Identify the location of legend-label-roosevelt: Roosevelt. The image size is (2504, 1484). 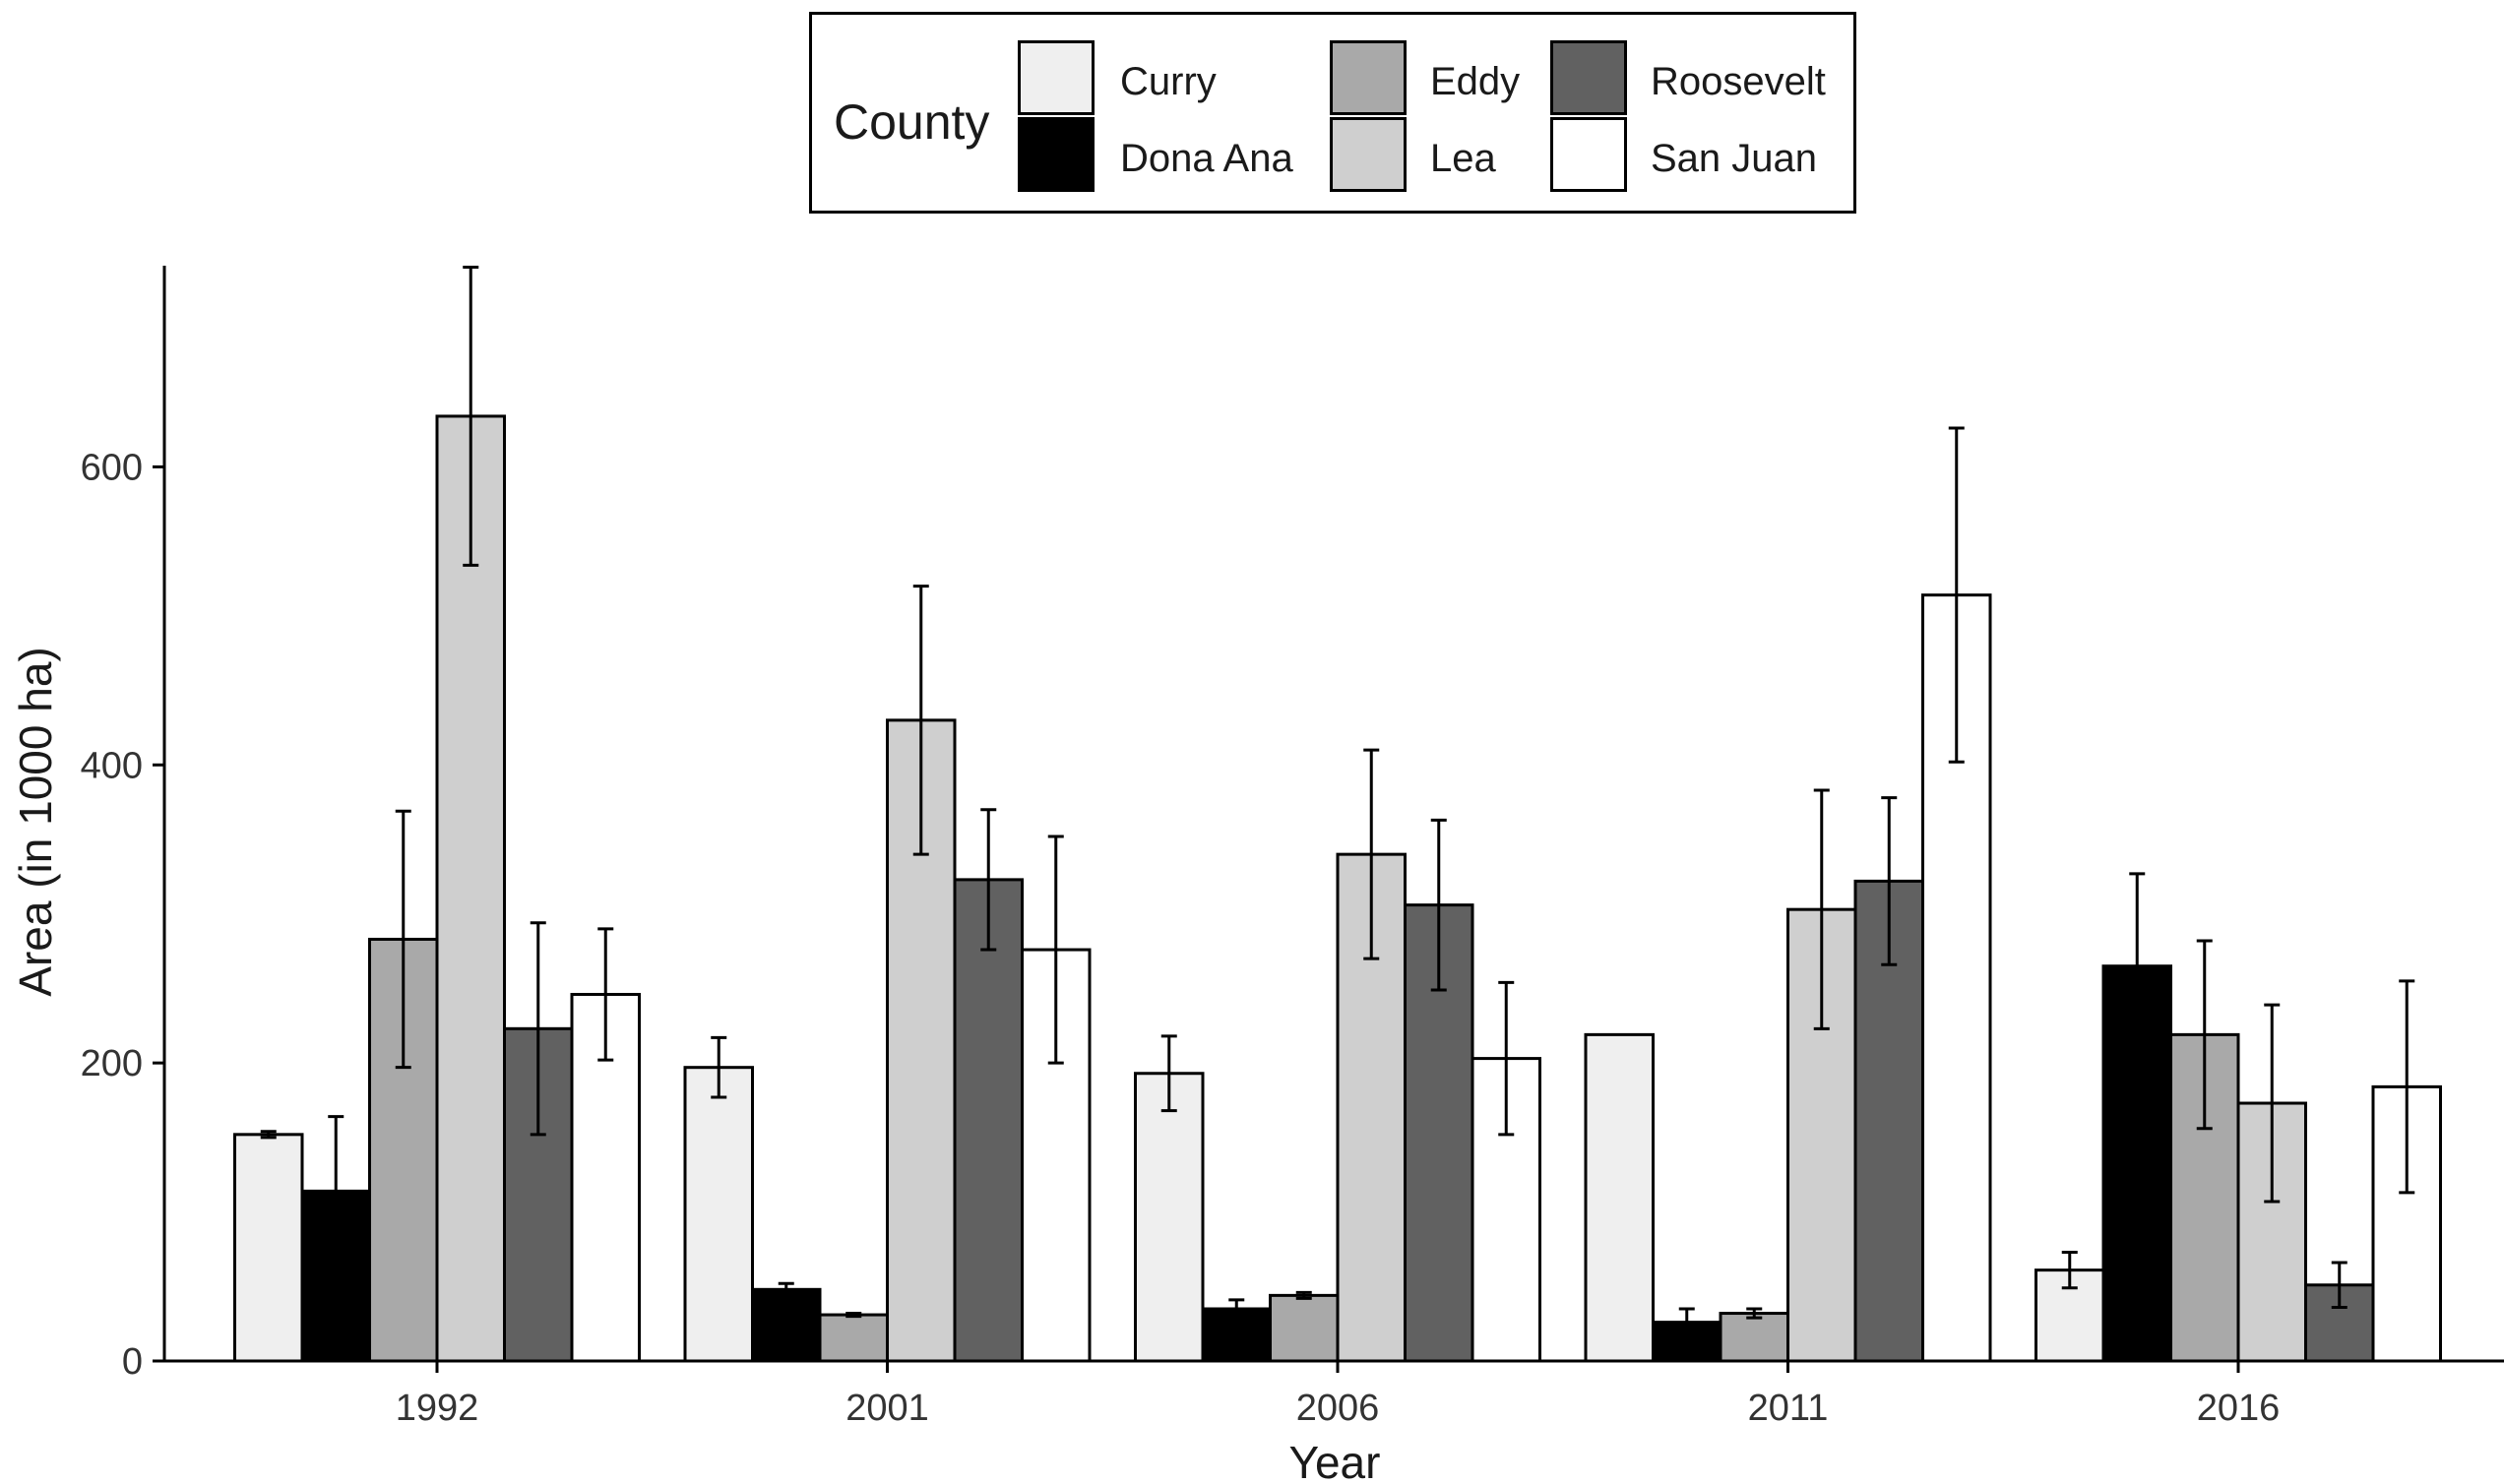
(1739, 81).